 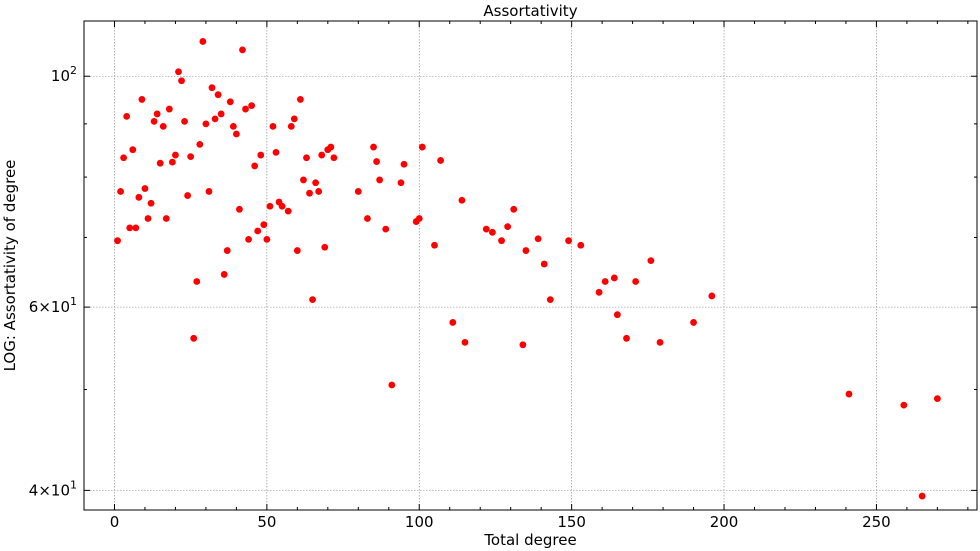 I want to click on y-tick-mantissa: 6, so click(x=34, y=307).